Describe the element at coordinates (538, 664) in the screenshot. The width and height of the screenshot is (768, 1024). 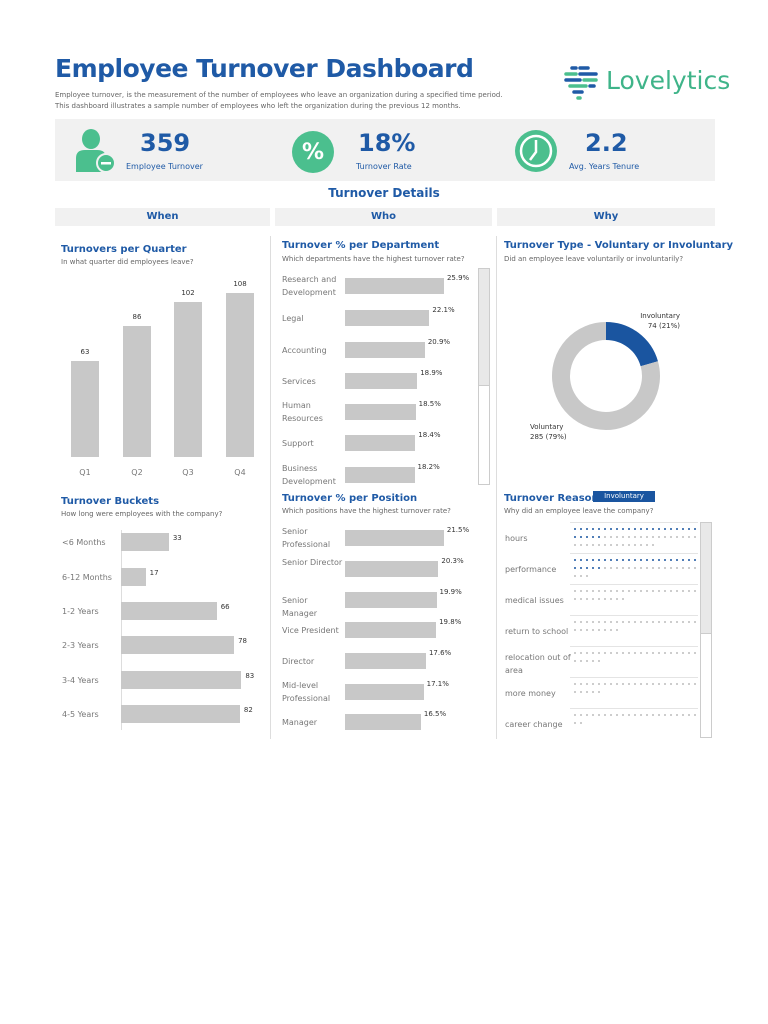
I see `reason-label: relocation out of area` at that location.